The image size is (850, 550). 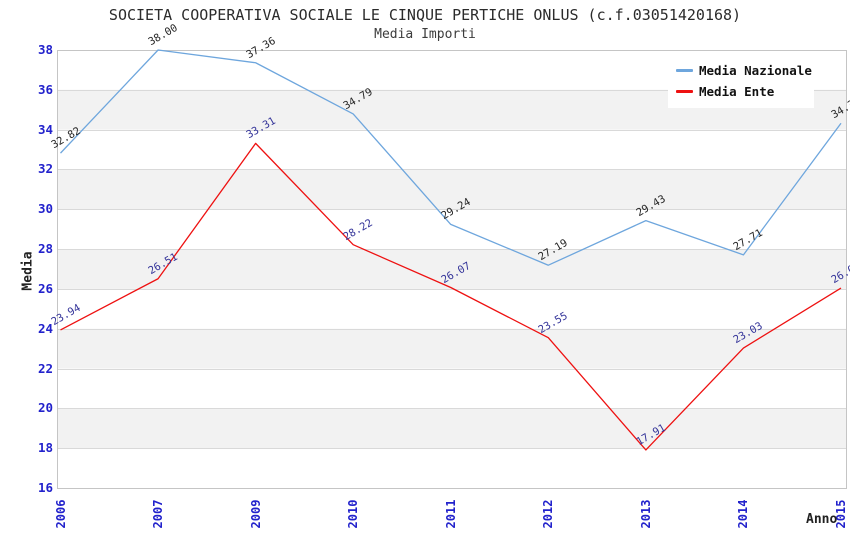 I want to click on x-tick-label: 2010, so click(x=353, y=514).